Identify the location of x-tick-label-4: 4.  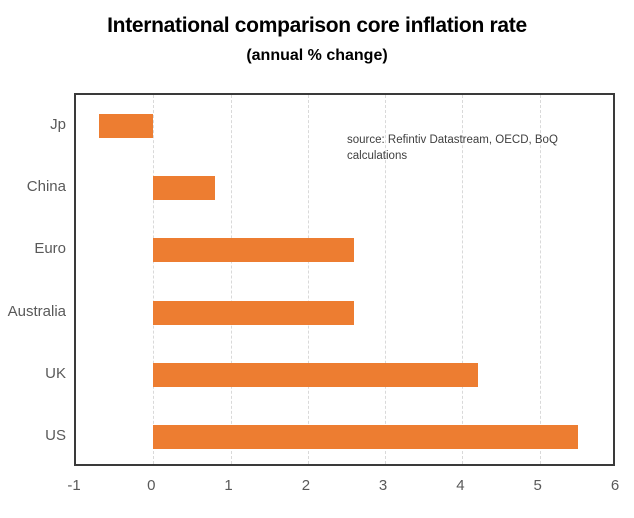
(460, 485).